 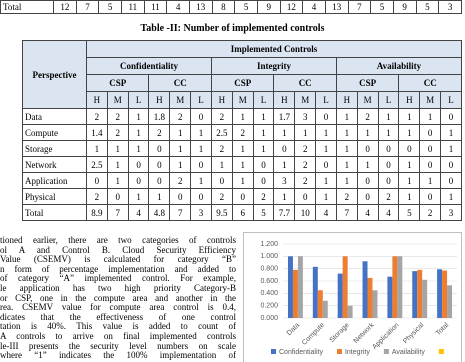 I want to click on table-row: Network 2.5 1 0 0 1 0 1 1 0 1 2 0 1 1 0 1 0 0, so click(x=242, y=164).